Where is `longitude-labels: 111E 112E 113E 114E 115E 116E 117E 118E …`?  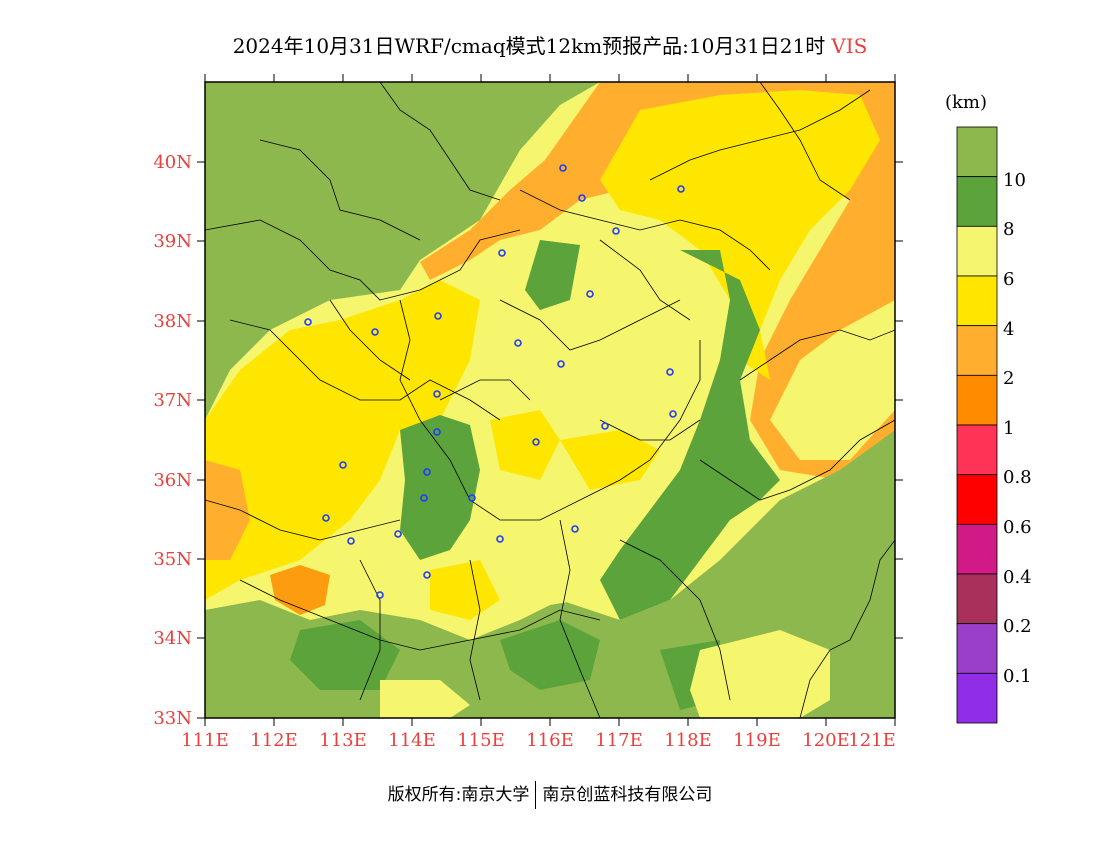 longitude-labels: 111E 112E 113E 114E 115E 116E 117E 118E … is located at coordinates (538, 740).